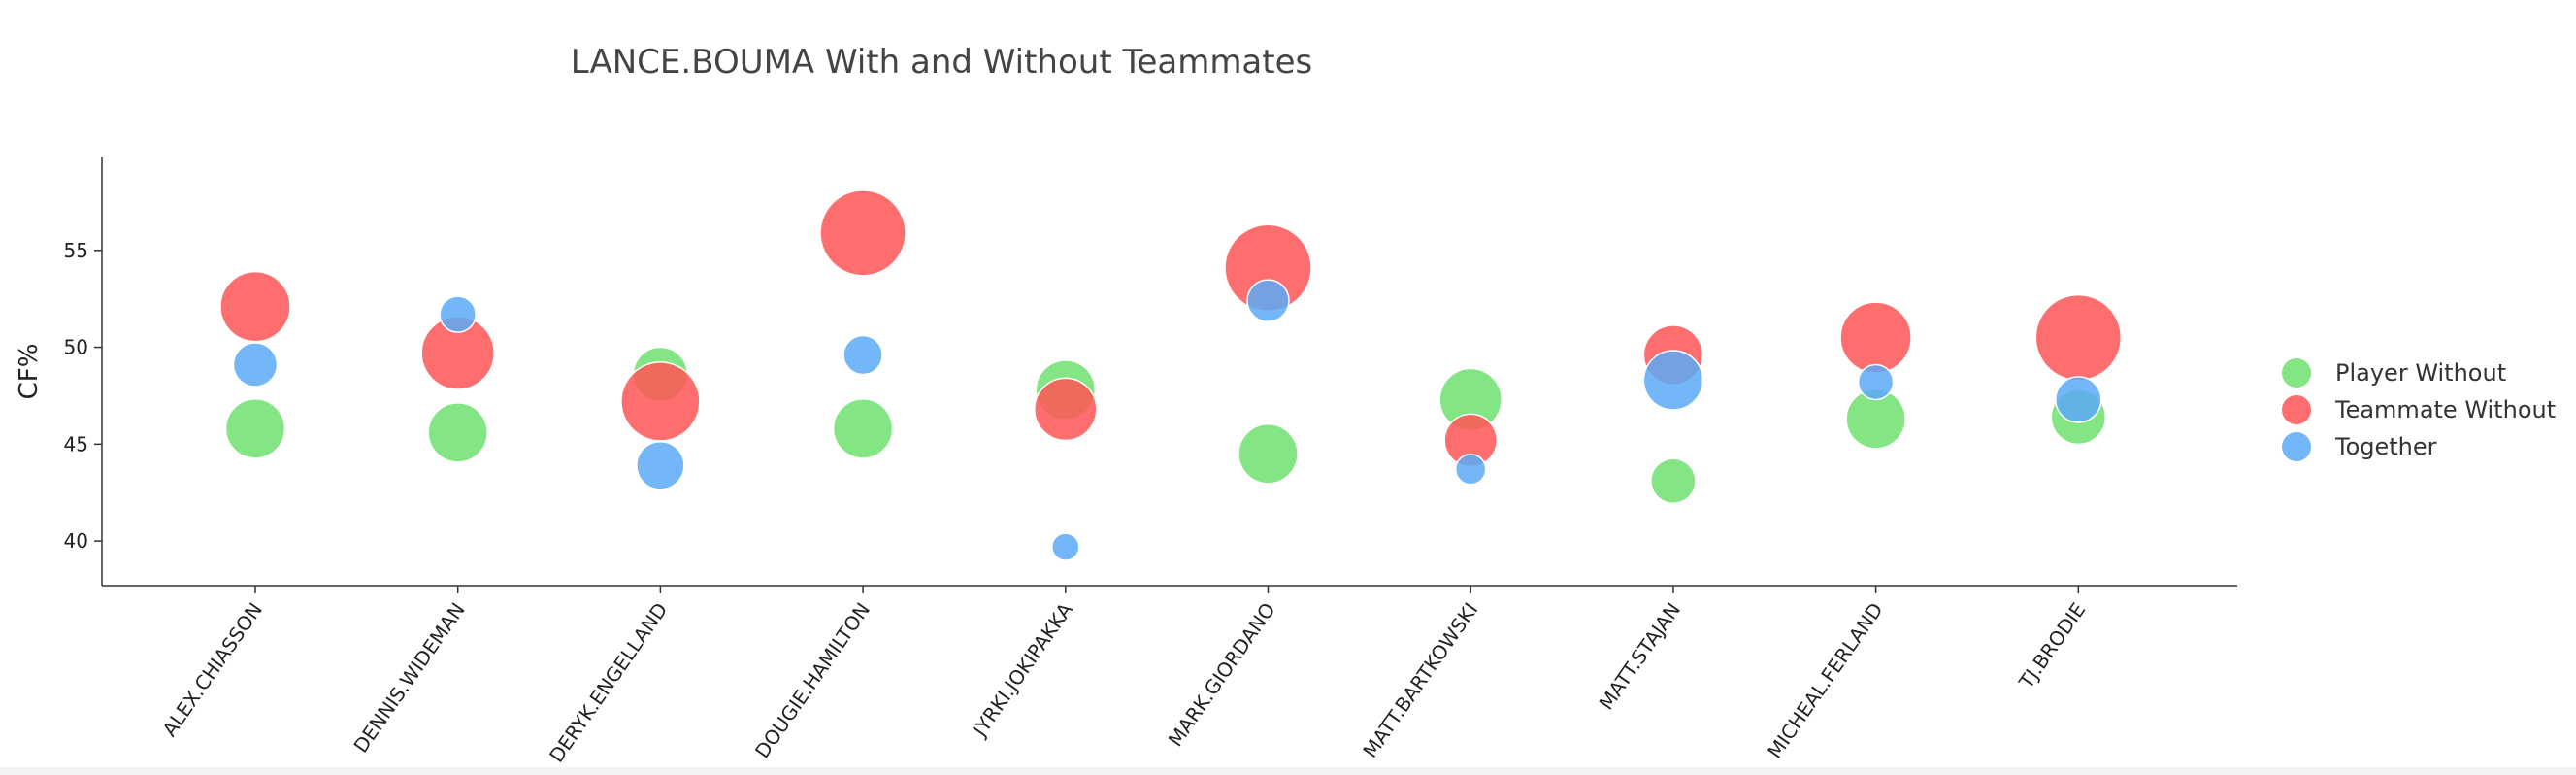 The width and height of the screenshot is (2576, 775). I want to click on x-tick-label: MATT.STAJAN, so click(1640, 656).